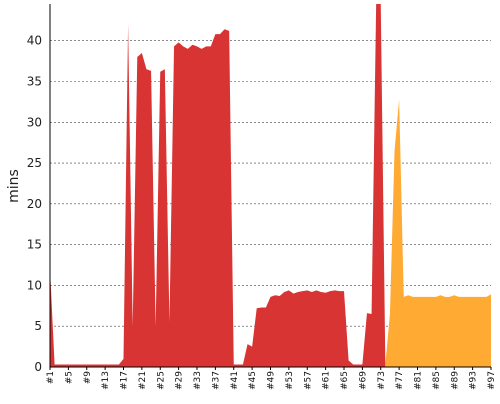 This screenshot has height=404, width=500. I want to click on x-tick-label: #93, so click(474, 380).